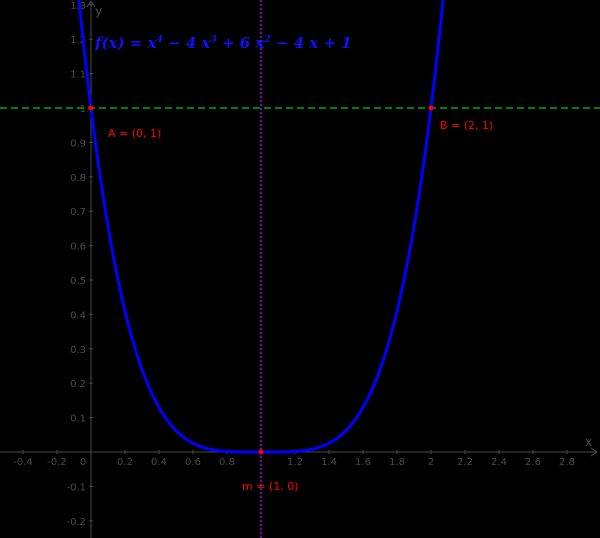  Describe the element at coordinates (119, 43) in the screenshot. I see `formula-lhs: f(x) =` at that location.